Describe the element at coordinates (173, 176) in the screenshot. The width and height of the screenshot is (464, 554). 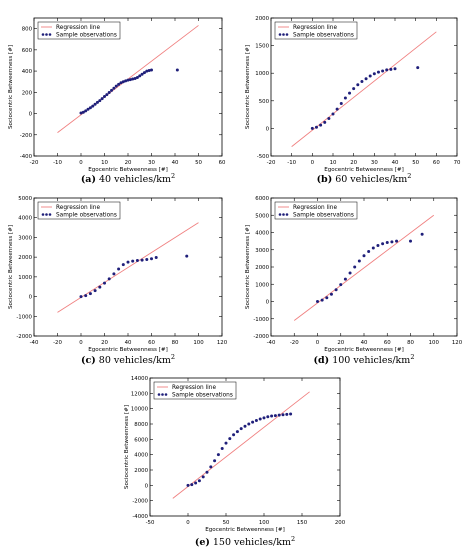
I see `caption-superscript: 2` at that location.